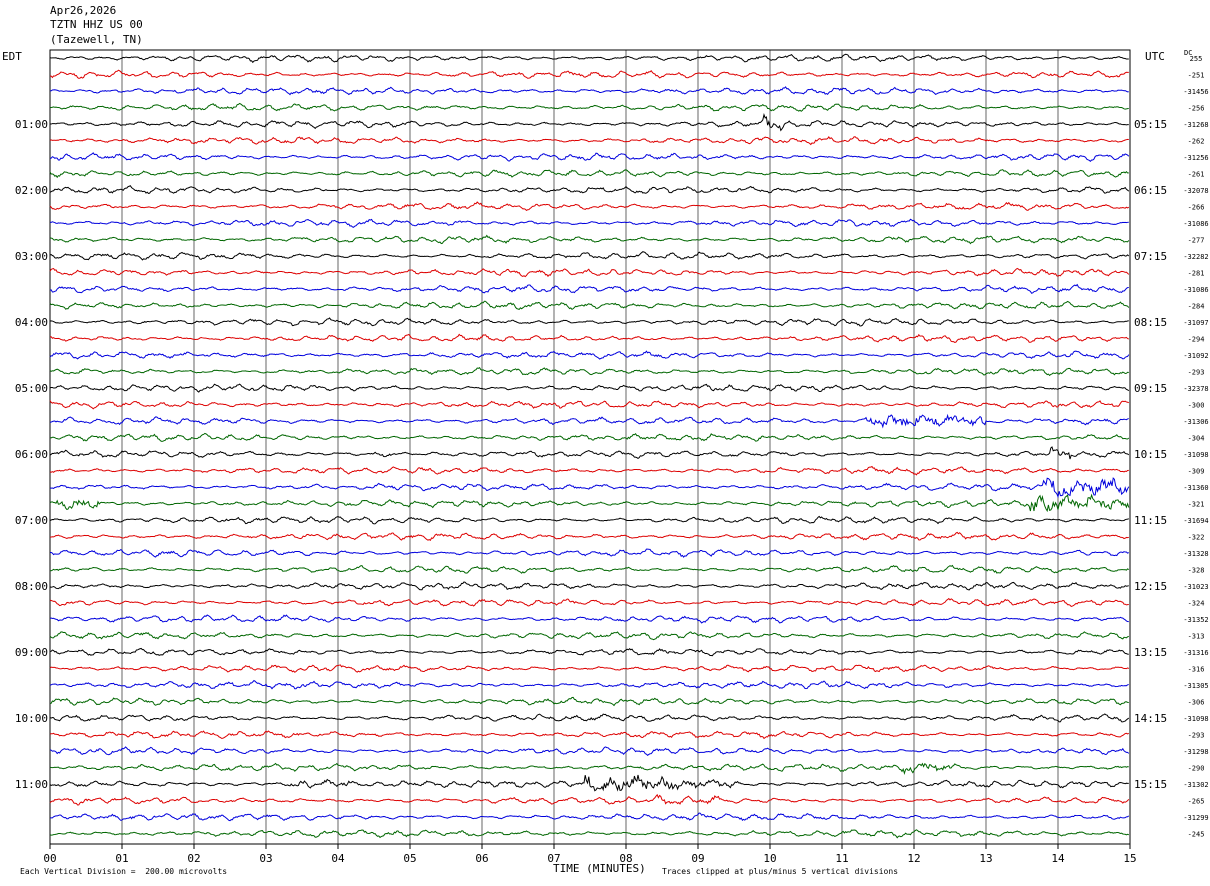  I want to click on dc-offset-label: -31097, so click(1195, 323).